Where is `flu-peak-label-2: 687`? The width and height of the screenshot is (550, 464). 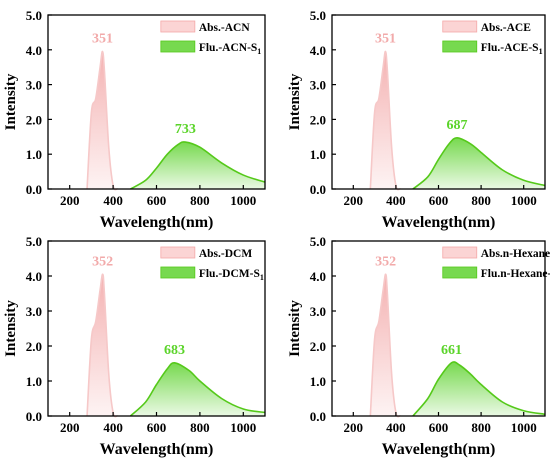
flu-peak-label-2: 687 is located at coordinates (457, 125).